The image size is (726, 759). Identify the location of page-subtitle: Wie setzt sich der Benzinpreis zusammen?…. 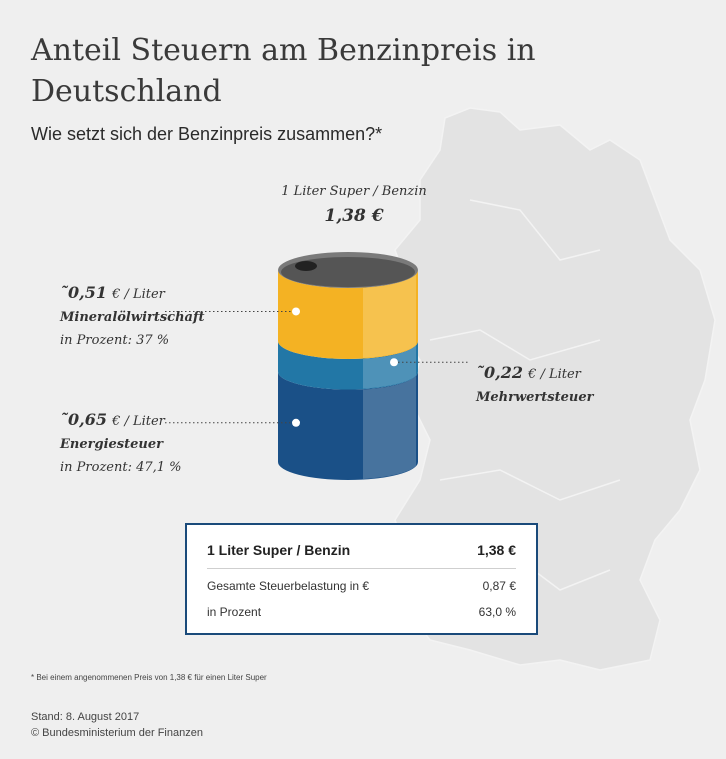
(207, 134).